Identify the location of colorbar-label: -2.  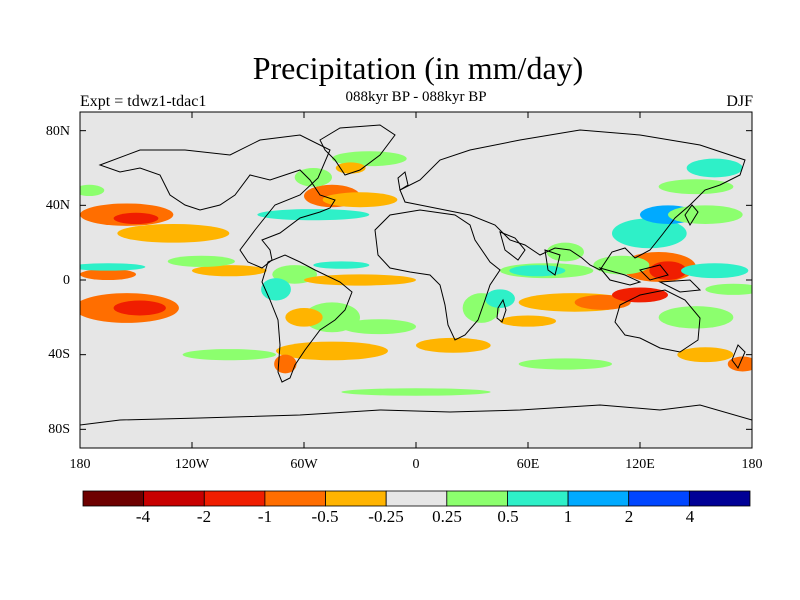
(204, 516).